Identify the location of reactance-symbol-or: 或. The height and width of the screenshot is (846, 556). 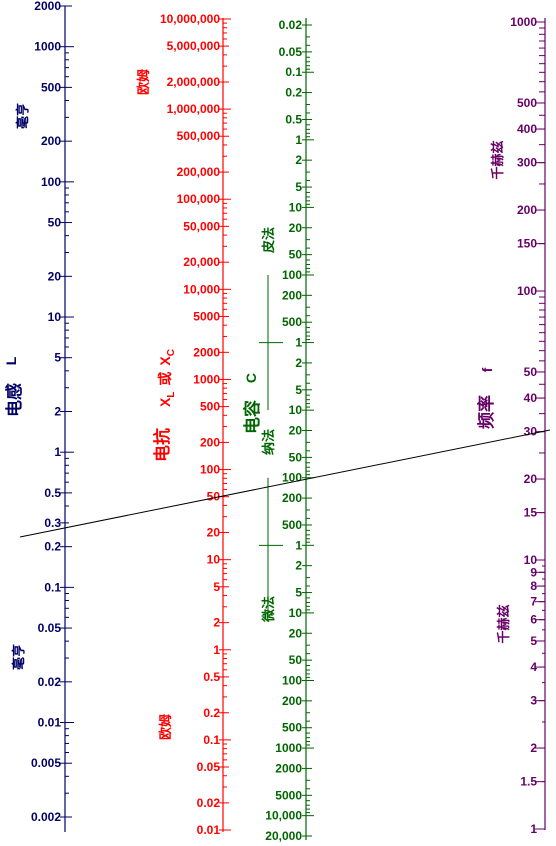
(165, 379).